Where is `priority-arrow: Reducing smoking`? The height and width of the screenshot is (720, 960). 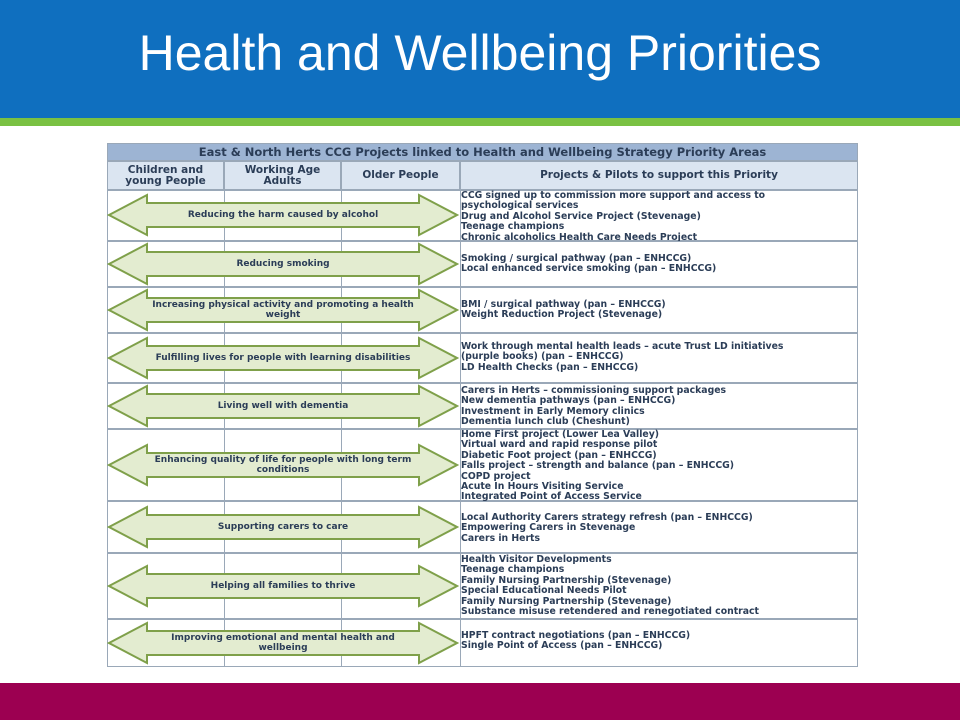 priority-arrow: Reducing smoking is located at coordinates (283, 264).